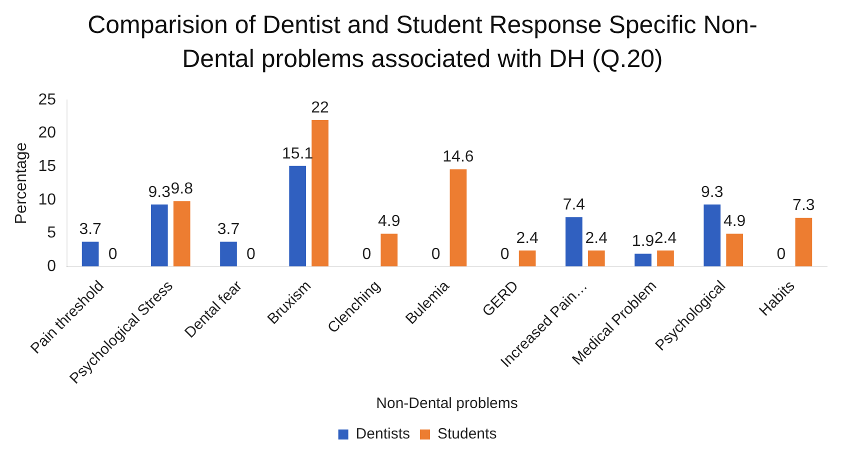 Image resolution: width=845 pixels, height=462 pixels. Describe the element at coordinates (422, 42) in the screenshot. I see `chart-title: Comparision of Dentist and Student Response Specific Non-Dental problems associated with DH (Q.20)` at that location.